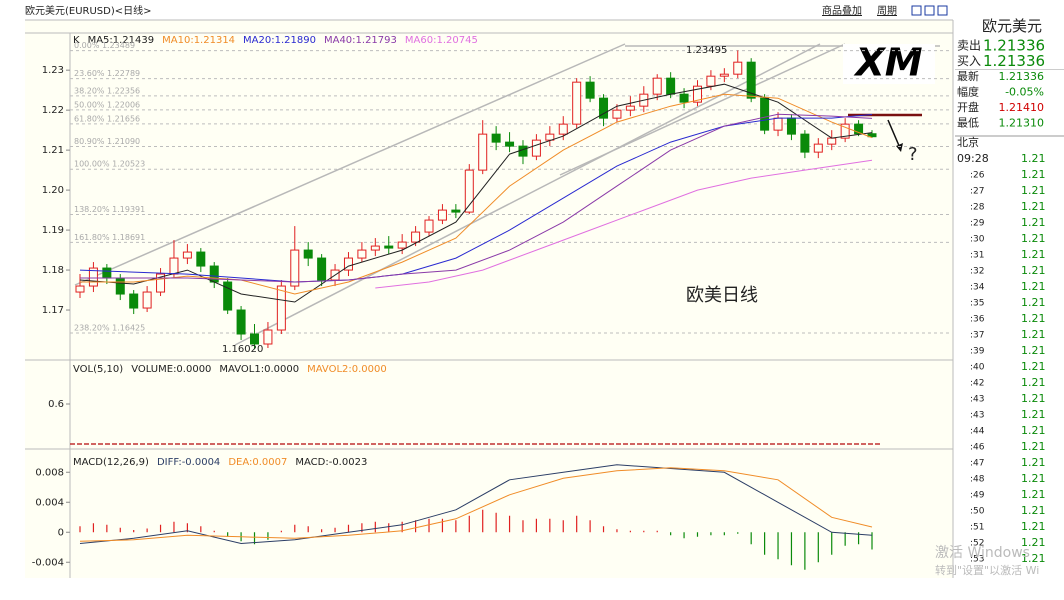  I want to click on tick-time: :49, so click(977, 496).